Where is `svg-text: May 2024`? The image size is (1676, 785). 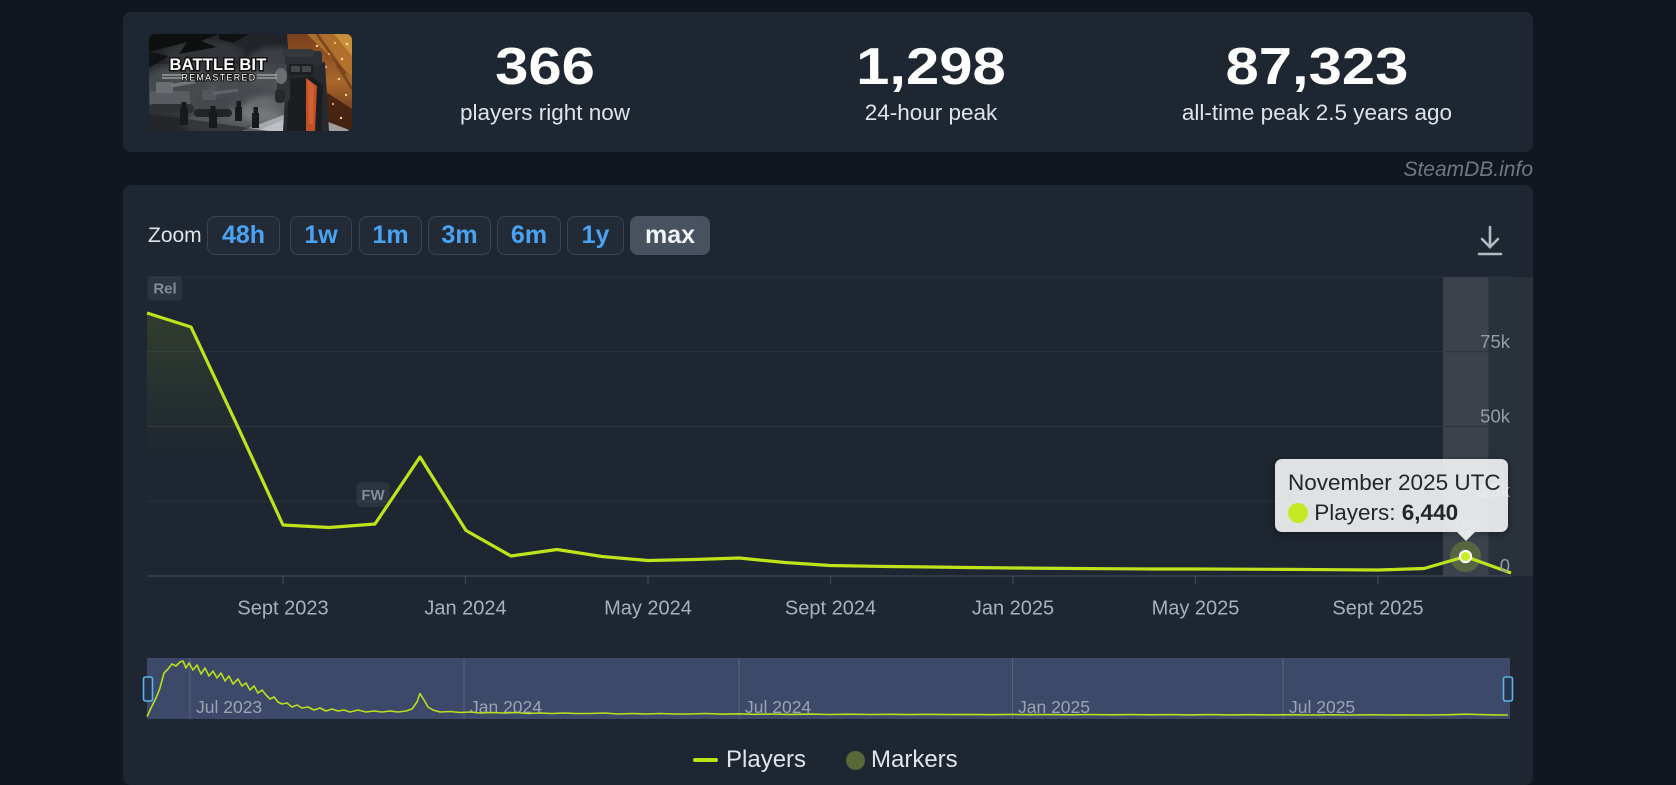 svg-text: May 2024 is located at coordinates (648, 609).